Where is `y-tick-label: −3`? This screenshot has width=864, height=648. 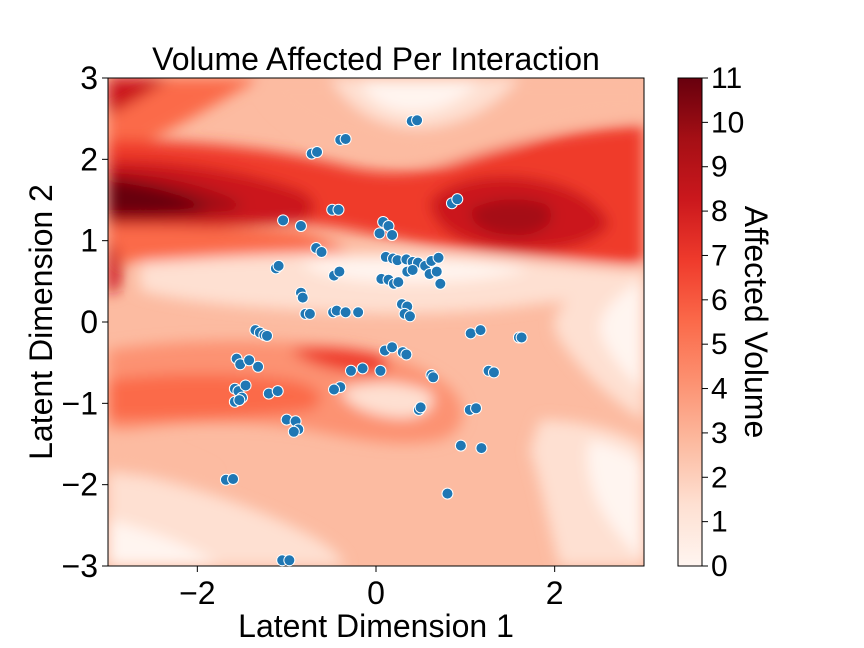 y-tick-label: −3 is located at coordinates (80, 566).